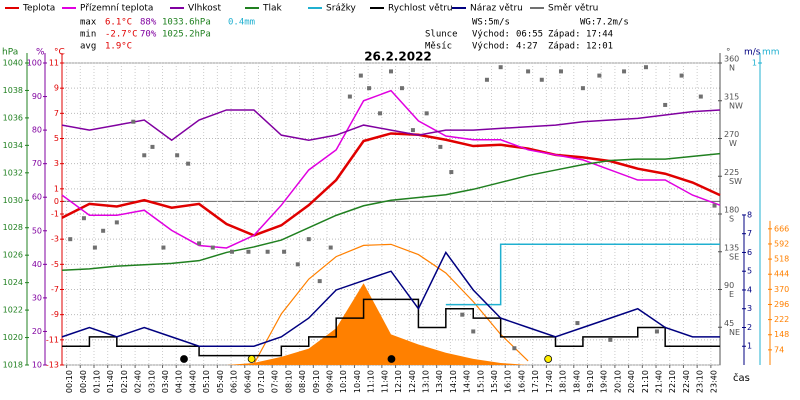 The width and height of the screenshot is (800, 400). What do you see at coordinates (781, 243) in the screenshot?
I see `y-tick-label: 592` at bounding box center [781, 243].